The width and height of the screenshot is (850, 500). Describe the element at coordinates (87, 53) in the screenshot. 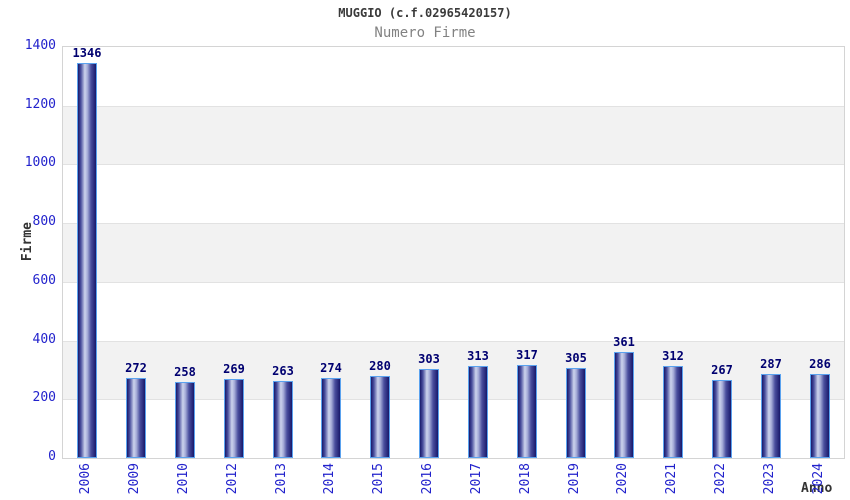

I see `bar-value-label: 1346` at that location.